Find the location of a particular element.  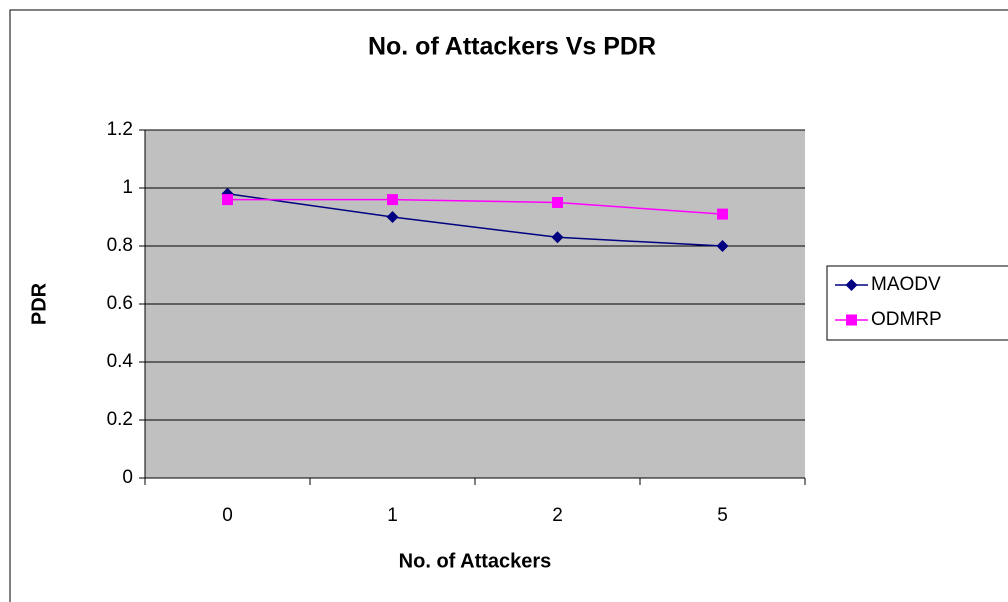

y-tick-label: 1 is located at coordinates (127, 187).